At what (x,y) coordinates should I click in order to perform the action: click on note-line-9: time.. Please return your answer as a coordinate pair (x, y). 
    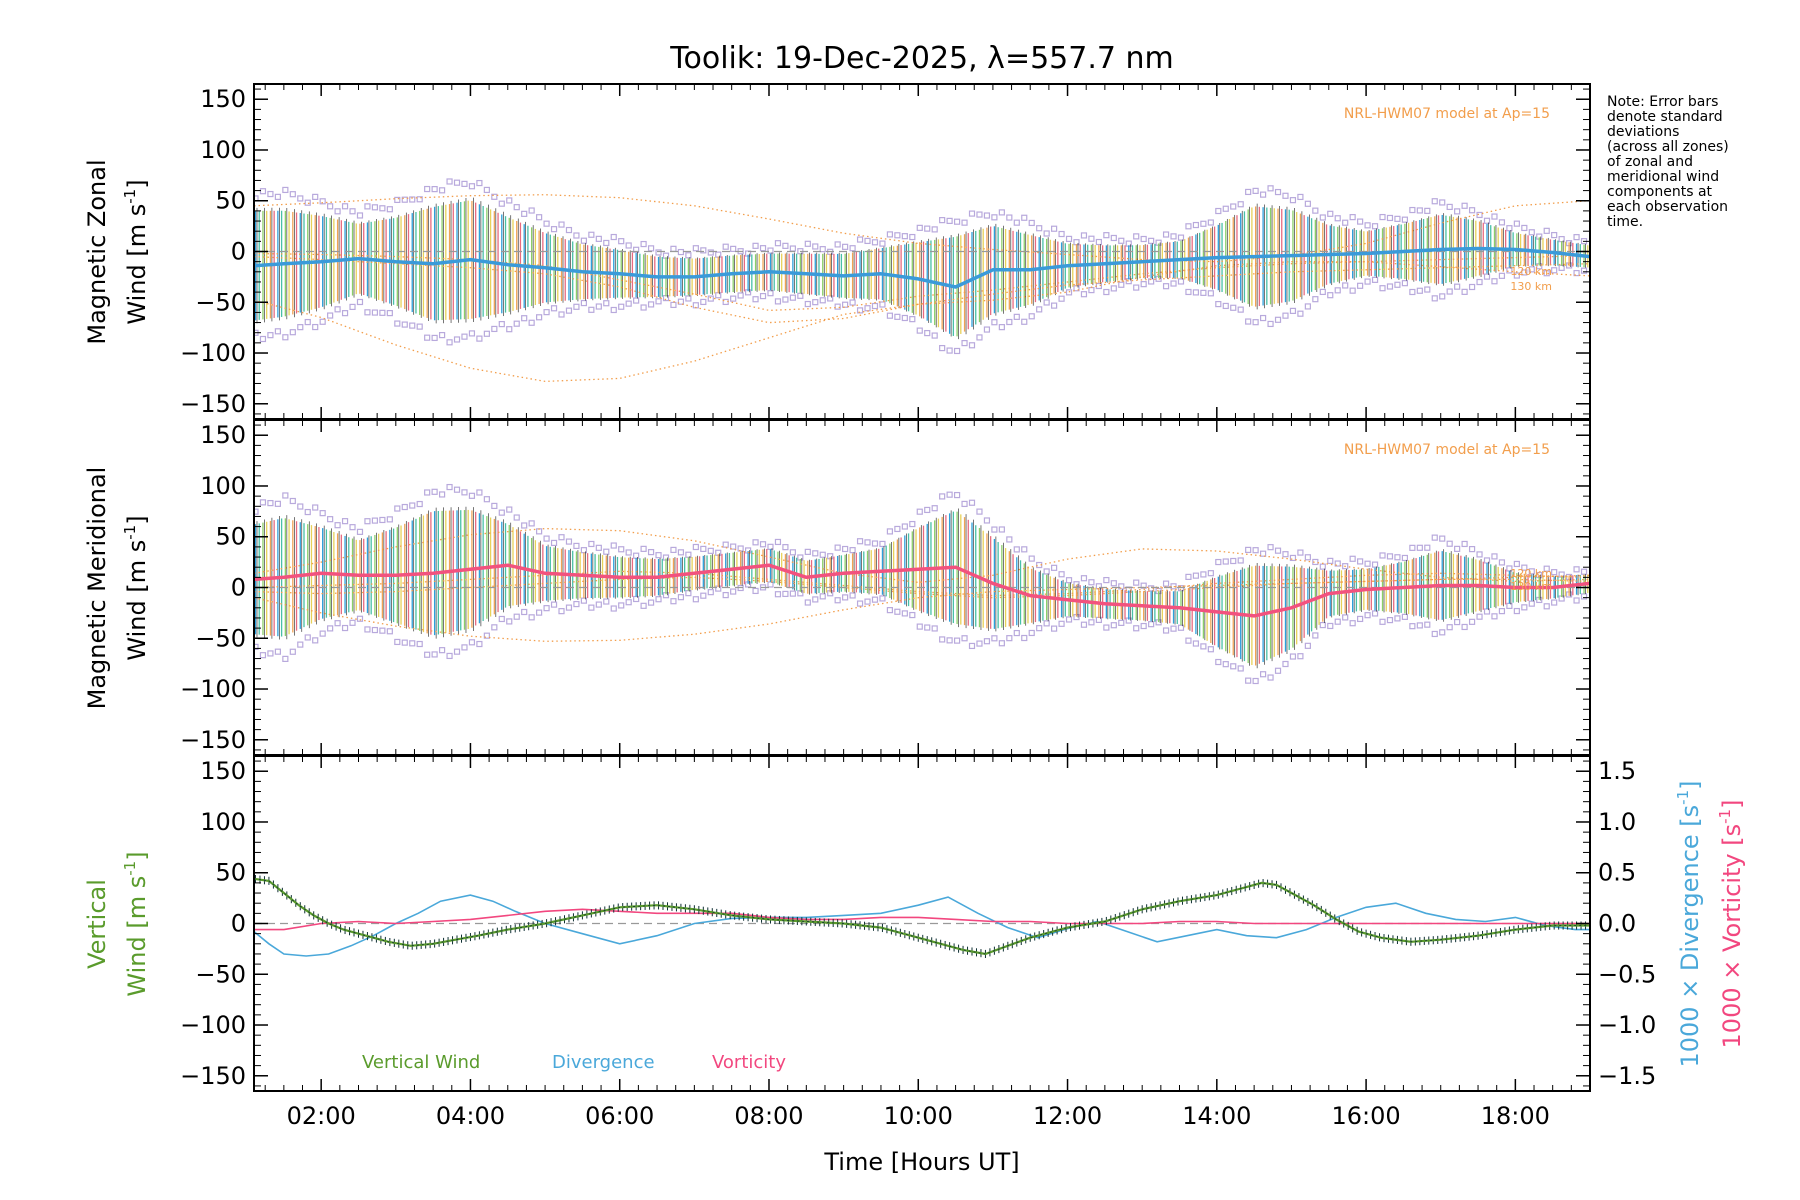
    Looking at the image, I should click on (1625, 222).